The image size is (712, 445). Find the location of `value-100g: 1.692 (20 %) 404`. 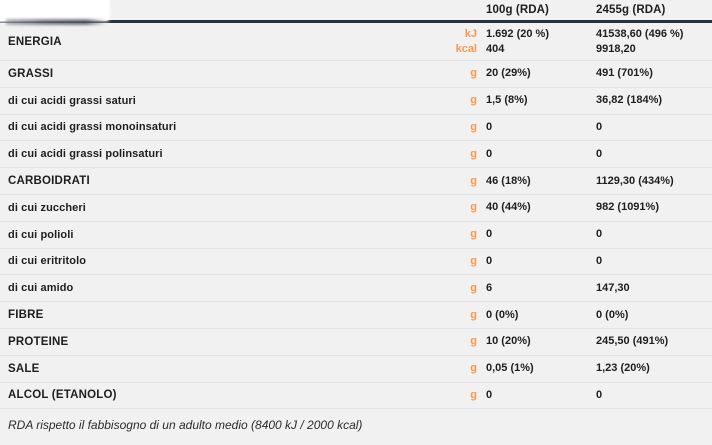

value-100g: 1.692 (20 %) 404 is located at coordinates (517, 41).